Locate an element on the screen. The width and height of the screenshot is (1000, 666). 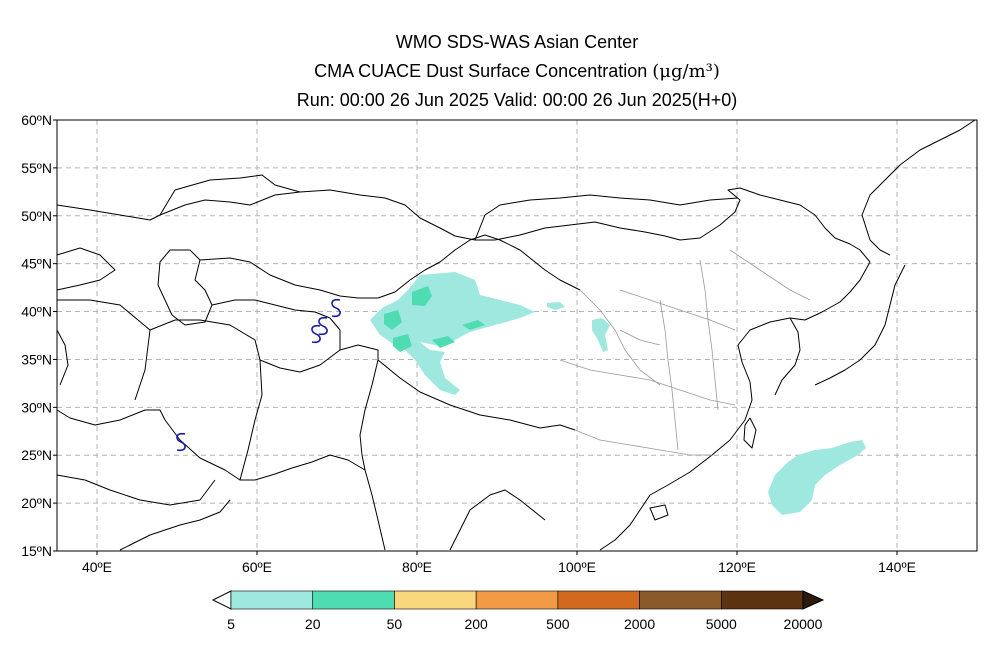
colorbar-tick-label: 200 is located at coordinates (476, 624).